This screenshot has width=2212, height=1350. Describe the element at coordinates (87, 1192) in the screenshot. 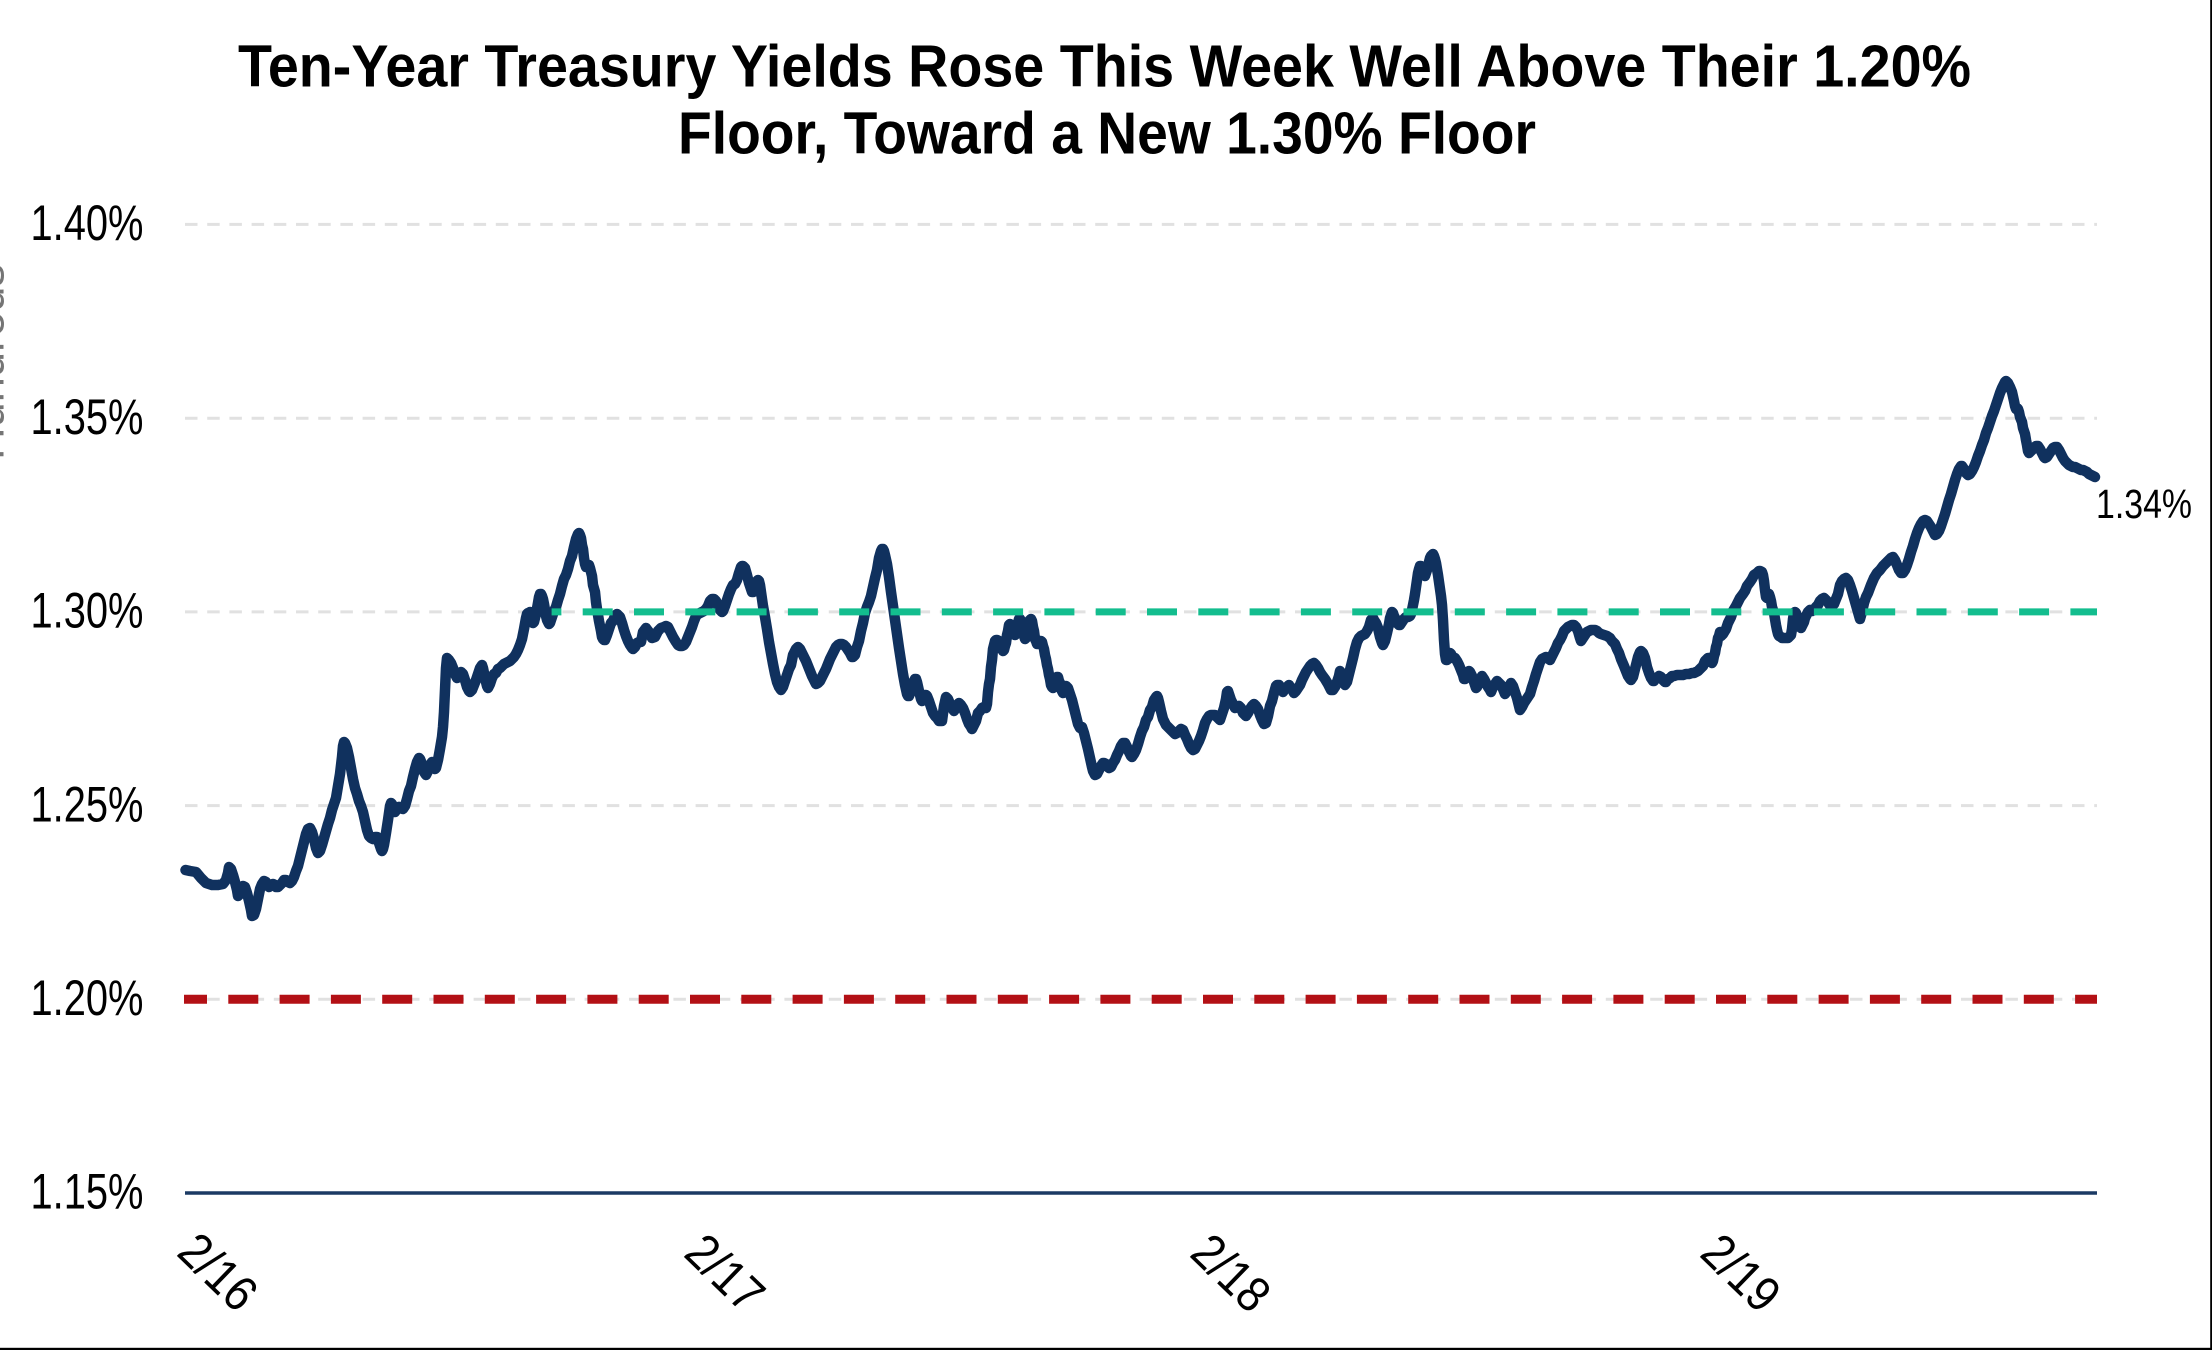

I see `svg-text: 1.15%` at that location.